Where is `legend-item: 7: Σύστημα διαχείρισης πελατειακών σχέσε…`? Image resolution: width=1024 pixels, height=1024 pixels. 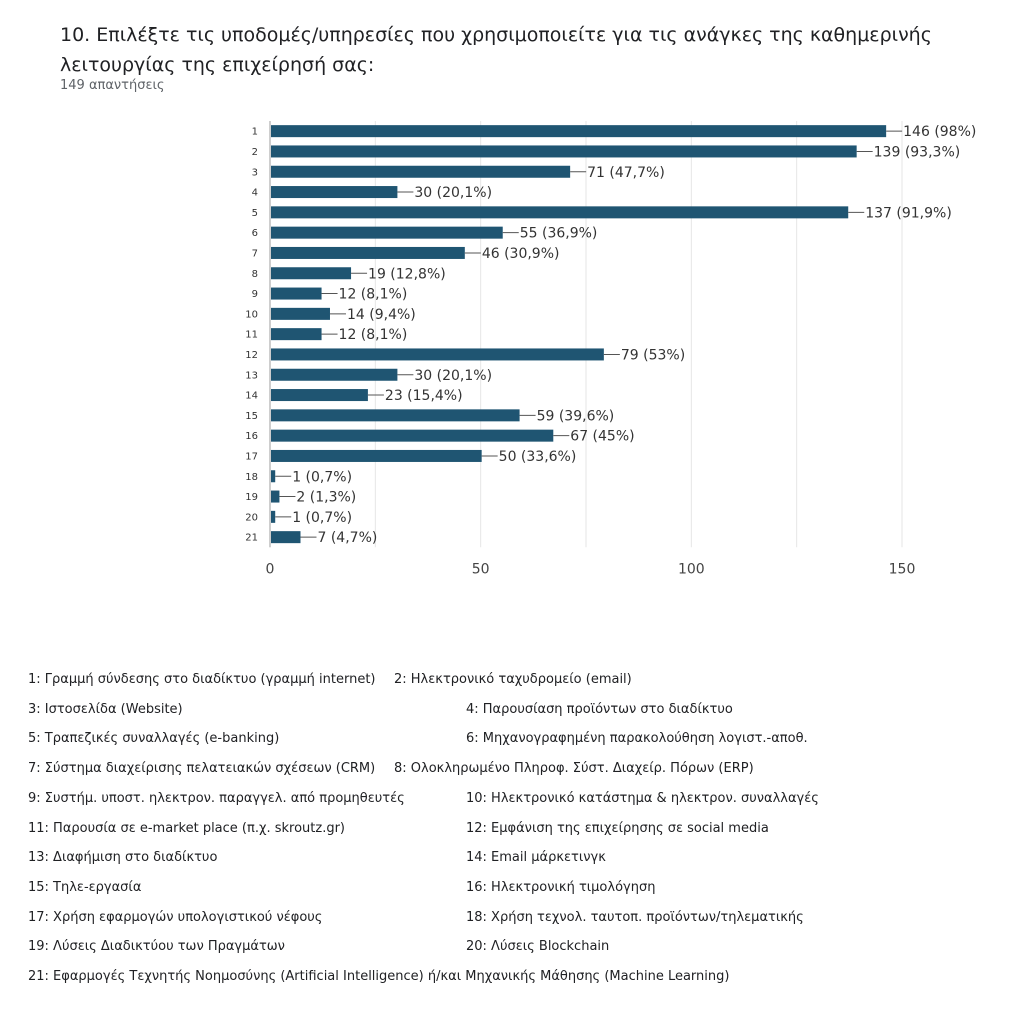
legend-item: 7: Σύστημα διαχείρισης πελατειακών σχέσε… is located at coordinates (202, 769).